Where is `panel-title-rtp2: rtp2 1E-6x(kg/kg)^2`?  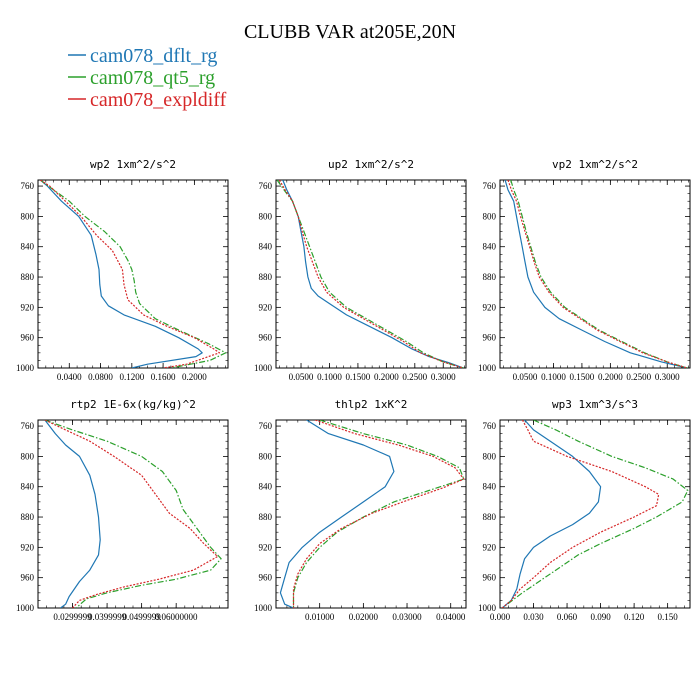
panel-title-rtp2: rtp2 1E-6x(kg/kg)^2 is located at coordinates (133, 404).